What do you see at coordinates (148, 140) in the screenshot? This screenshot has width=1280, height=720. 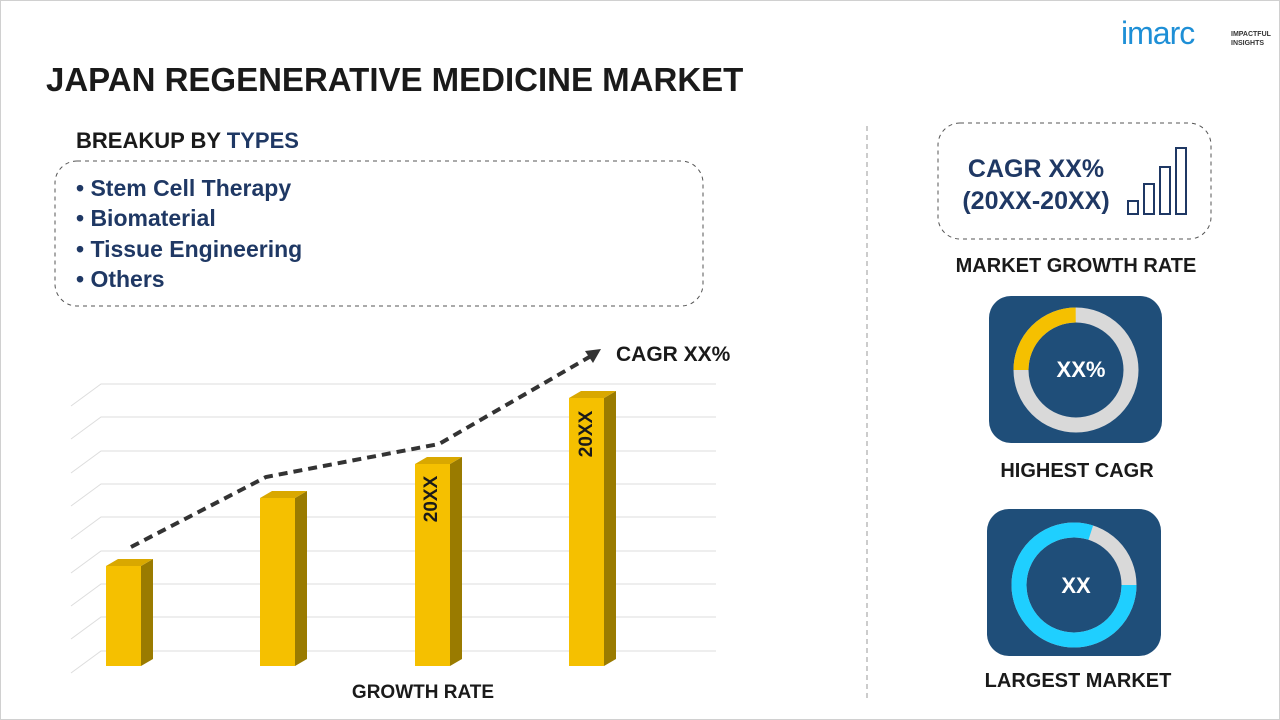 I see `heading-prefix: BREAKUP BY` at bounding box center [148, 140].